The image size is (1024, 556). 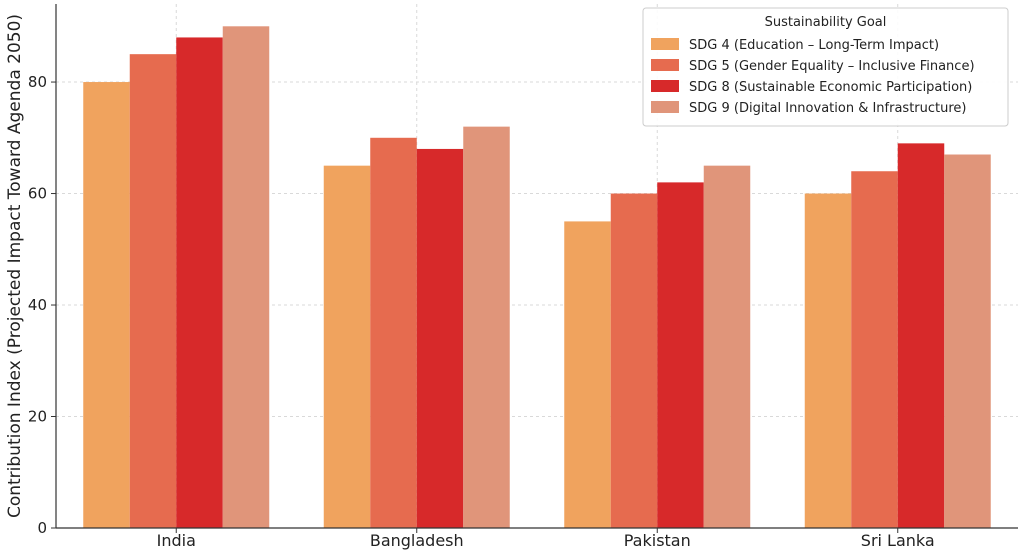 I want to click on legend-frame, so click(x=825, y=67).